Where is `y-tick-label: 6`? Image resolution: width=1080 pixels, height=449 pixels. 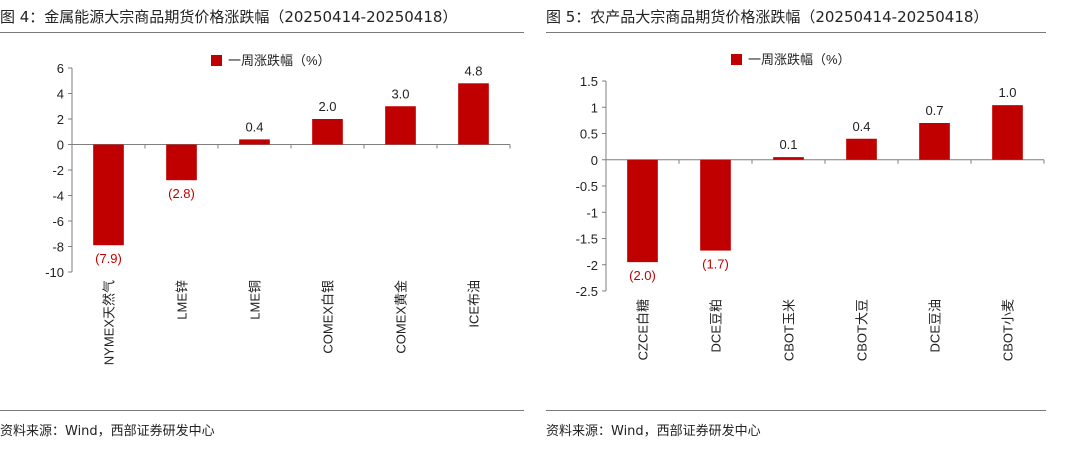 y-tick-label: 6 is located at coordinates (60, 68).